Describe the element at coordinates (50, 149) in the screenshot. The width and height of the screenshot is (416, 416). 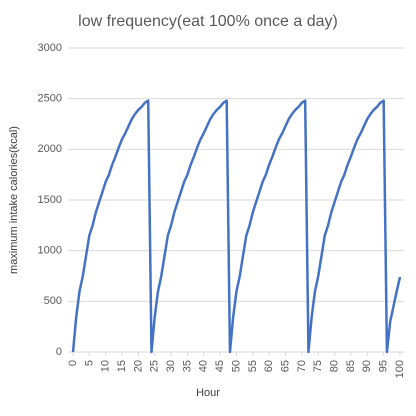
I see `y-tick-label: 2000` at that location.